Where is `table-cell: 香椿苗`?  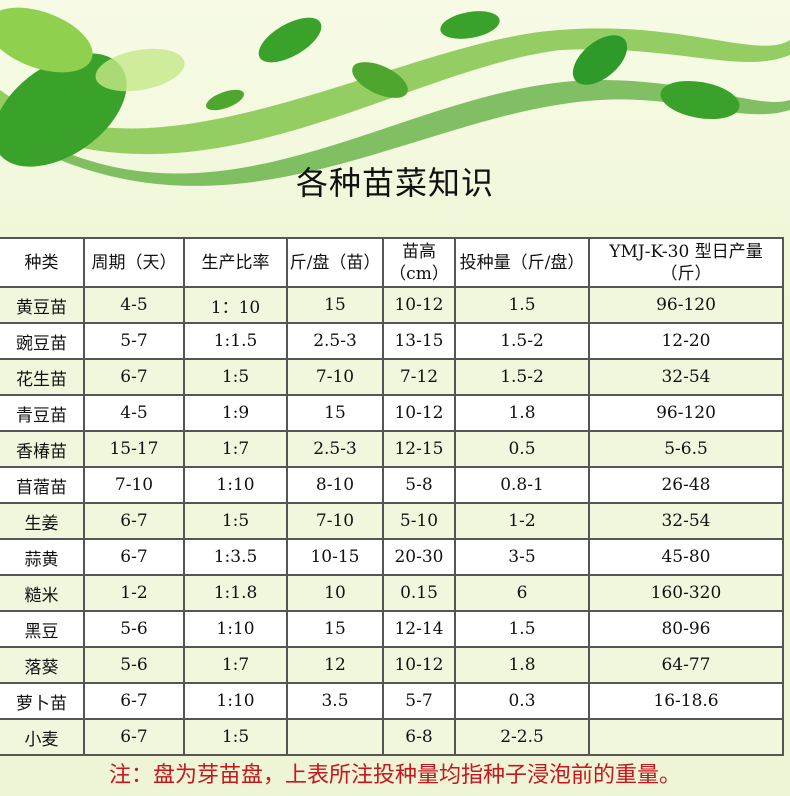 table-cell: 香椿苗 is located at coordinates (42, 449).